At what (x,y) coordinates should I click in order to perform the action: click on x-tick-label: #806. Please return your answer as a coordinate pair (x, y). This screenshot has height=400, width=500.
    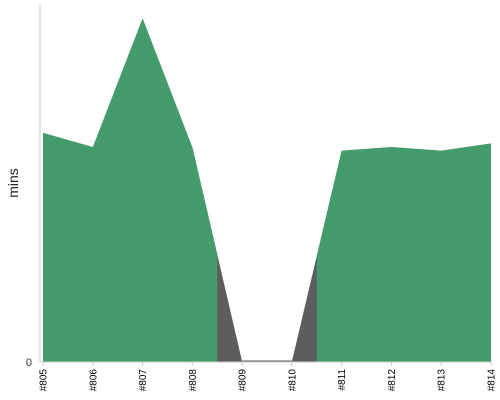
    Looking at the image, I should click on (93, 380).